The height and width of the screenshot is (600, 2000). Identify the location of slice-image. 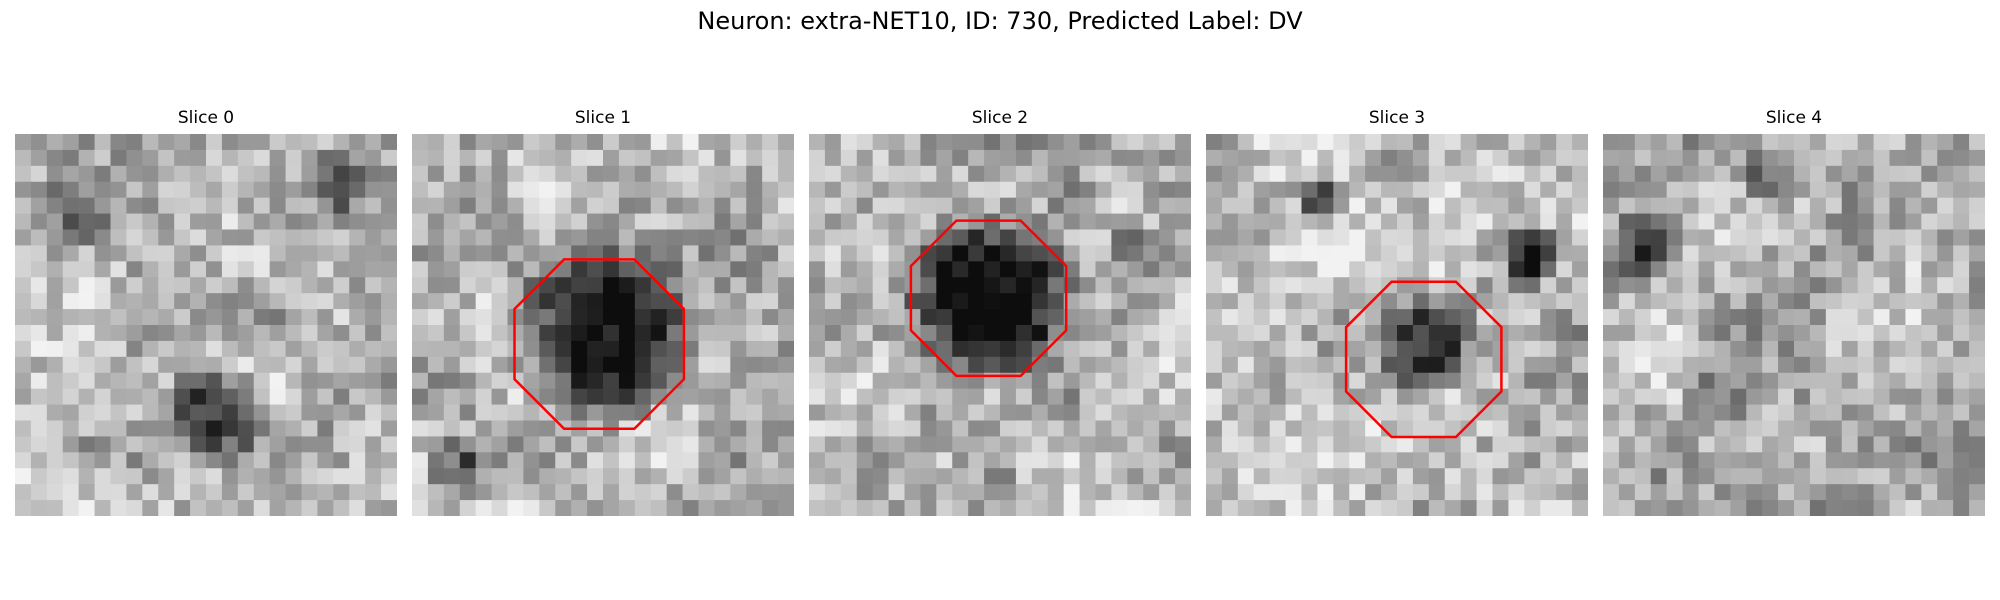
(206, 325).